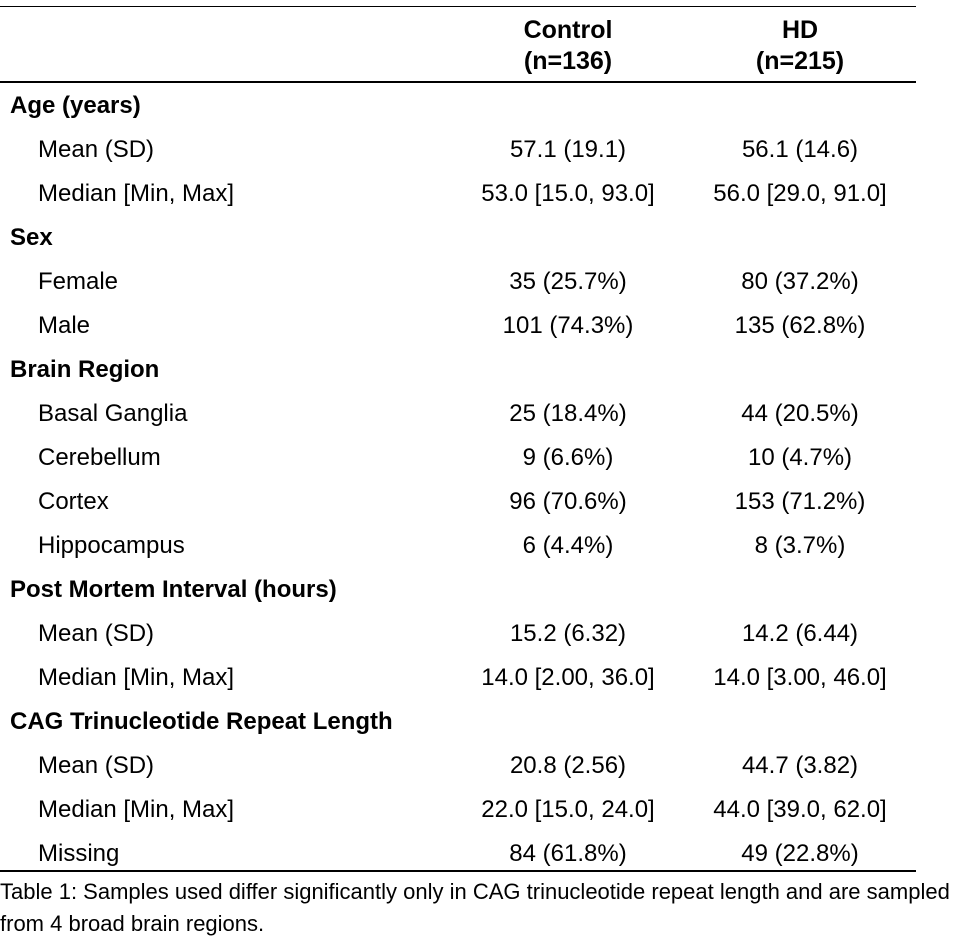 This screenshot has width=974, height=952. I want to click on hd-value: 153 (71.2%), so click(800, 501).